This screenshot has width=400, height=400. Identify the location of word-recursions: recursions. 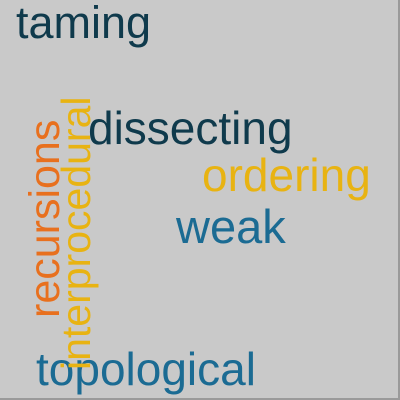
(45, 218).